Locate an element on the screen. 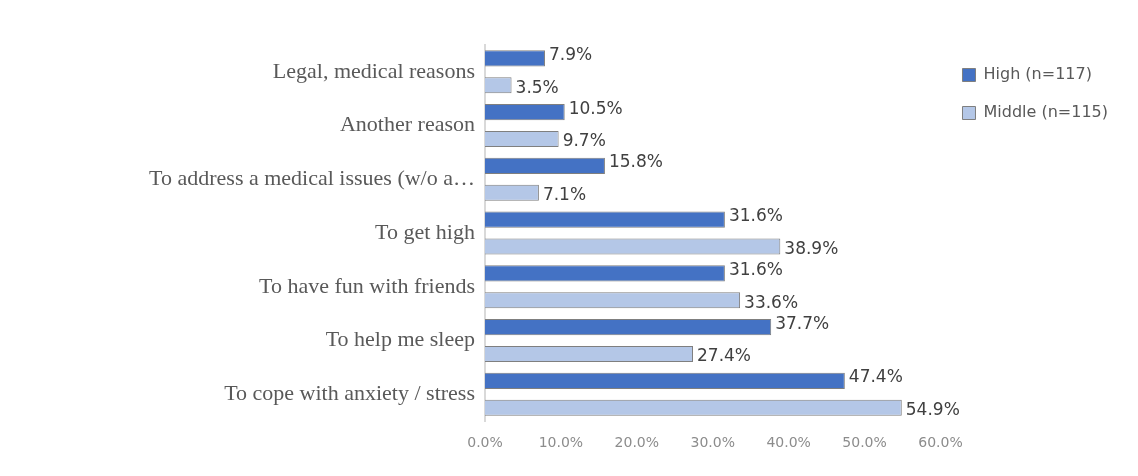 This screenshot has height=476, width=1138. data-label: 38.9% is located at coordinates (811, 247).